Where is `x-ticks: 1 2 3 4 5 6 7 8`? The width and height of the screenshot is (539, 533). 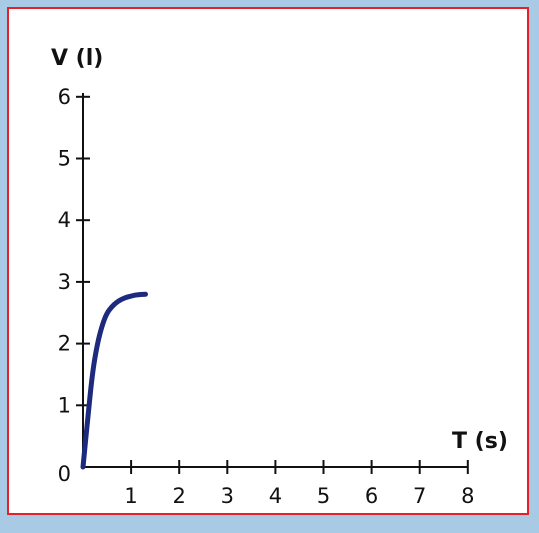
x-ticks: 1 2 3 4 5 6 7 8 is located at coordinates (299, 484).